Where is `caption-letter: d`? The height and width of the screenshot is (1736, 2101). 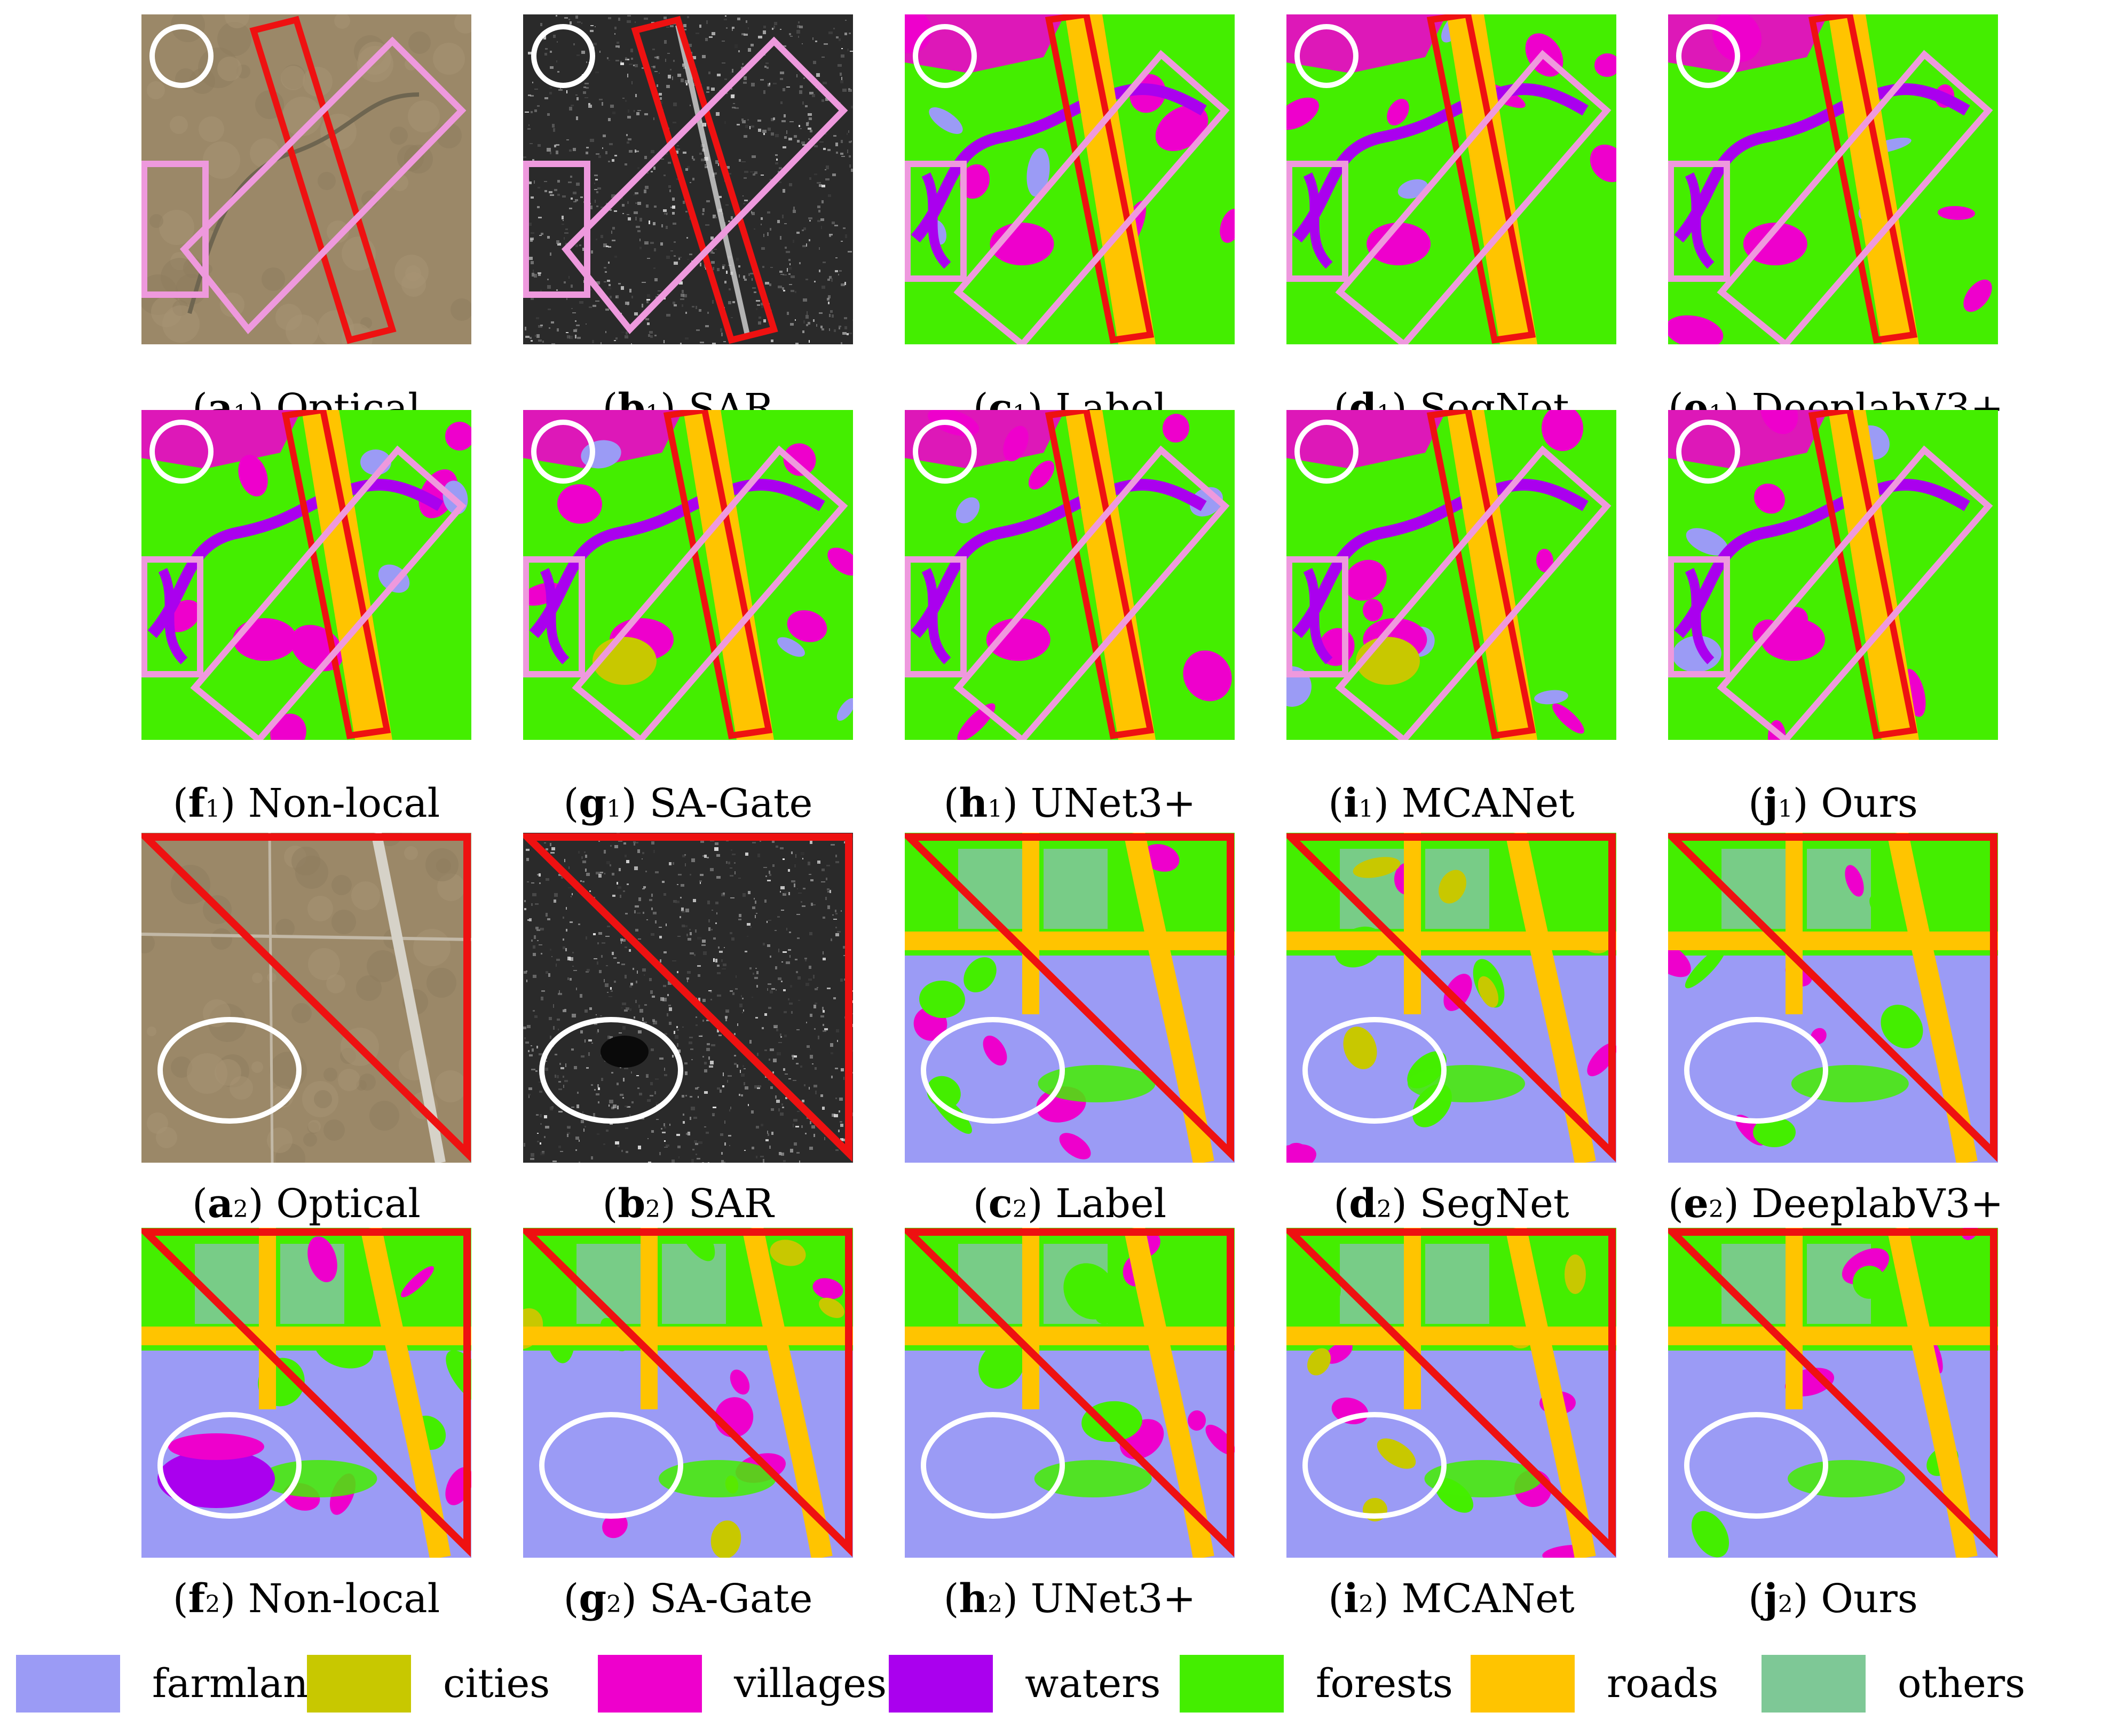
caption-letter: d is located at coordinates (1363, 1204).